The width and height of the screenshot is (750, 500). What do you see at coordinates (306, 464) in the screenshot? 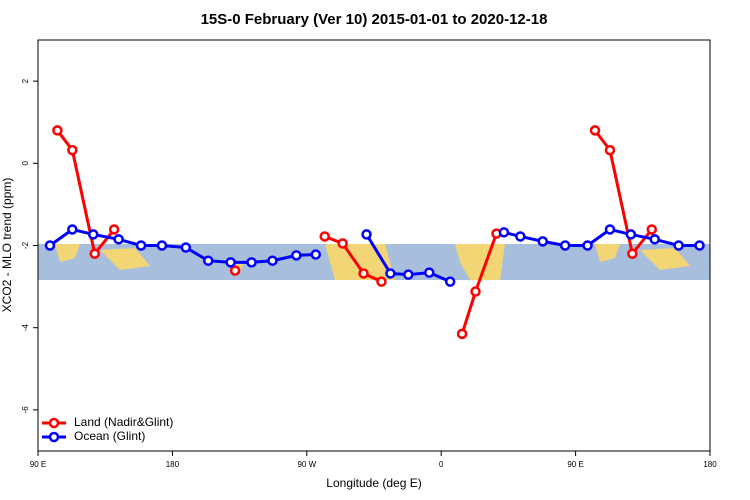
I see `x-tick-label: 90 W` at bounding box center [306, 464].